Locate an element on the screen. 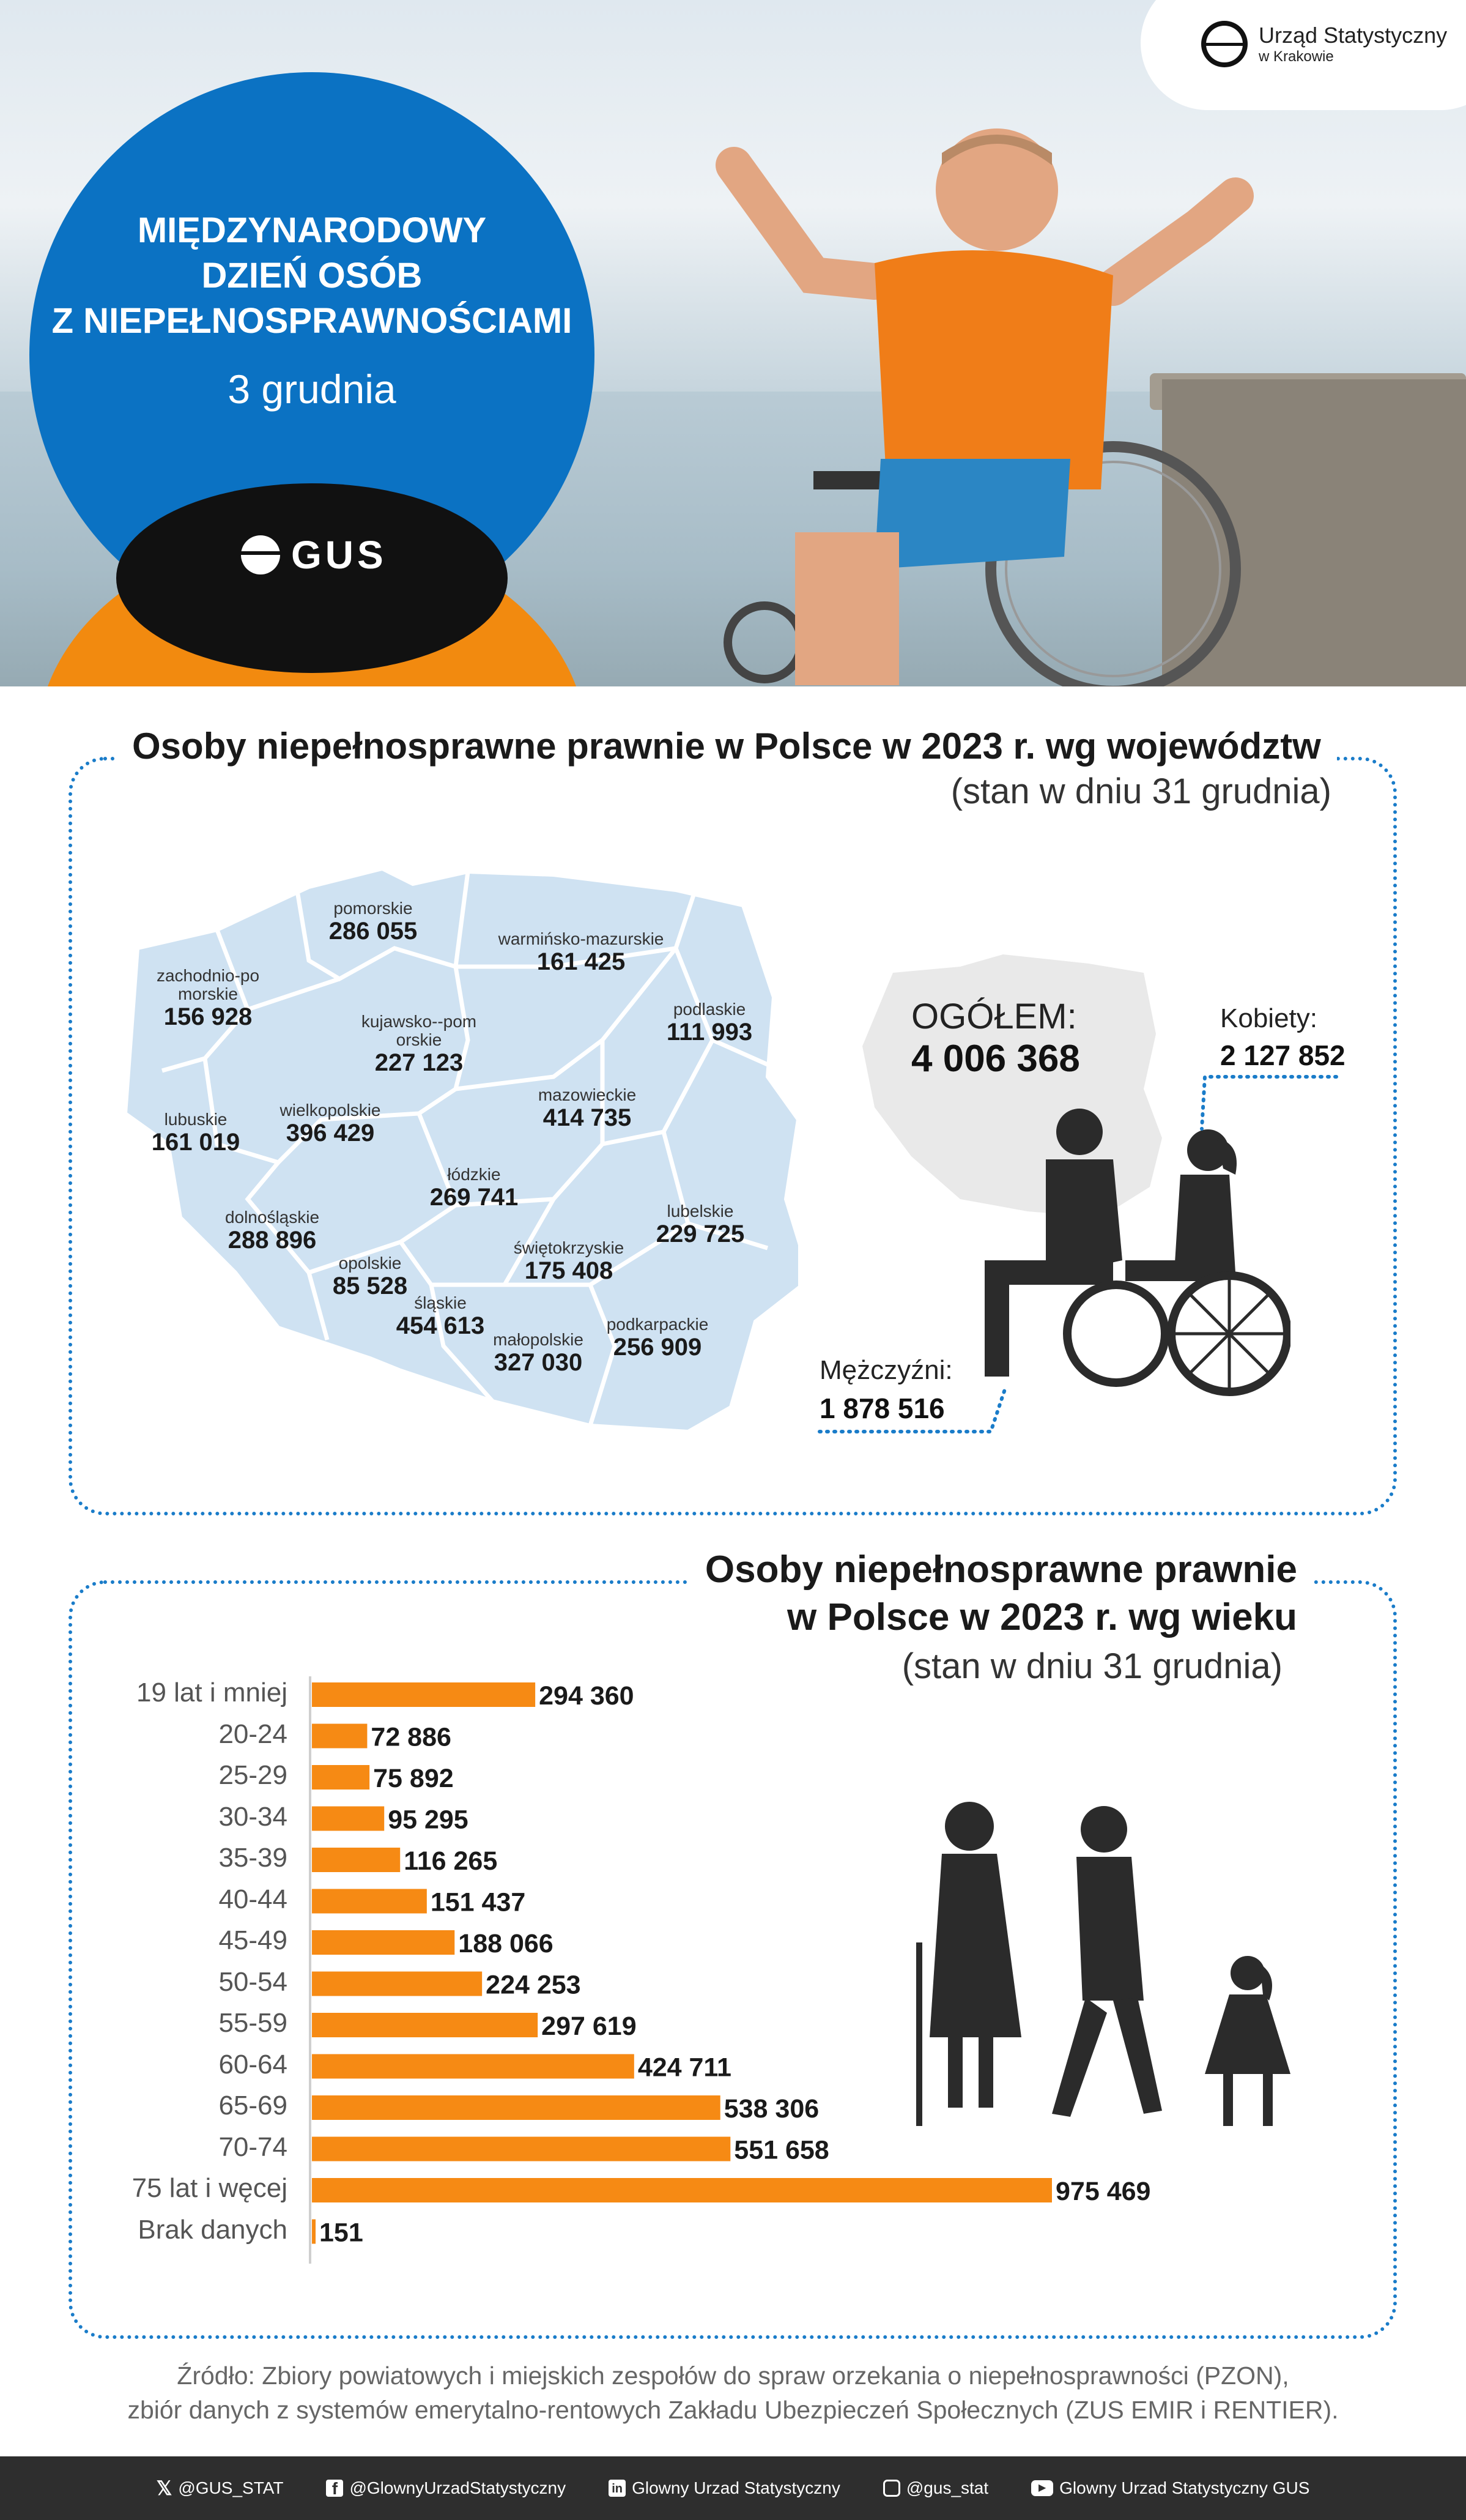 The image size is (1466, 2520). region-name-podlaskie: podlaskie is located at coordinates (709, 1009).